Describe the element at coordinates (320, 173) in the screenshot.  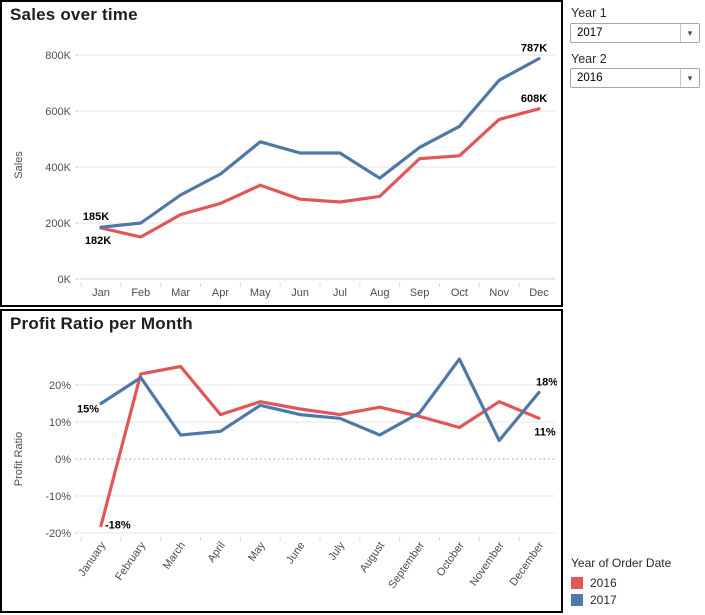
I see `sales-line-2016` at that location.